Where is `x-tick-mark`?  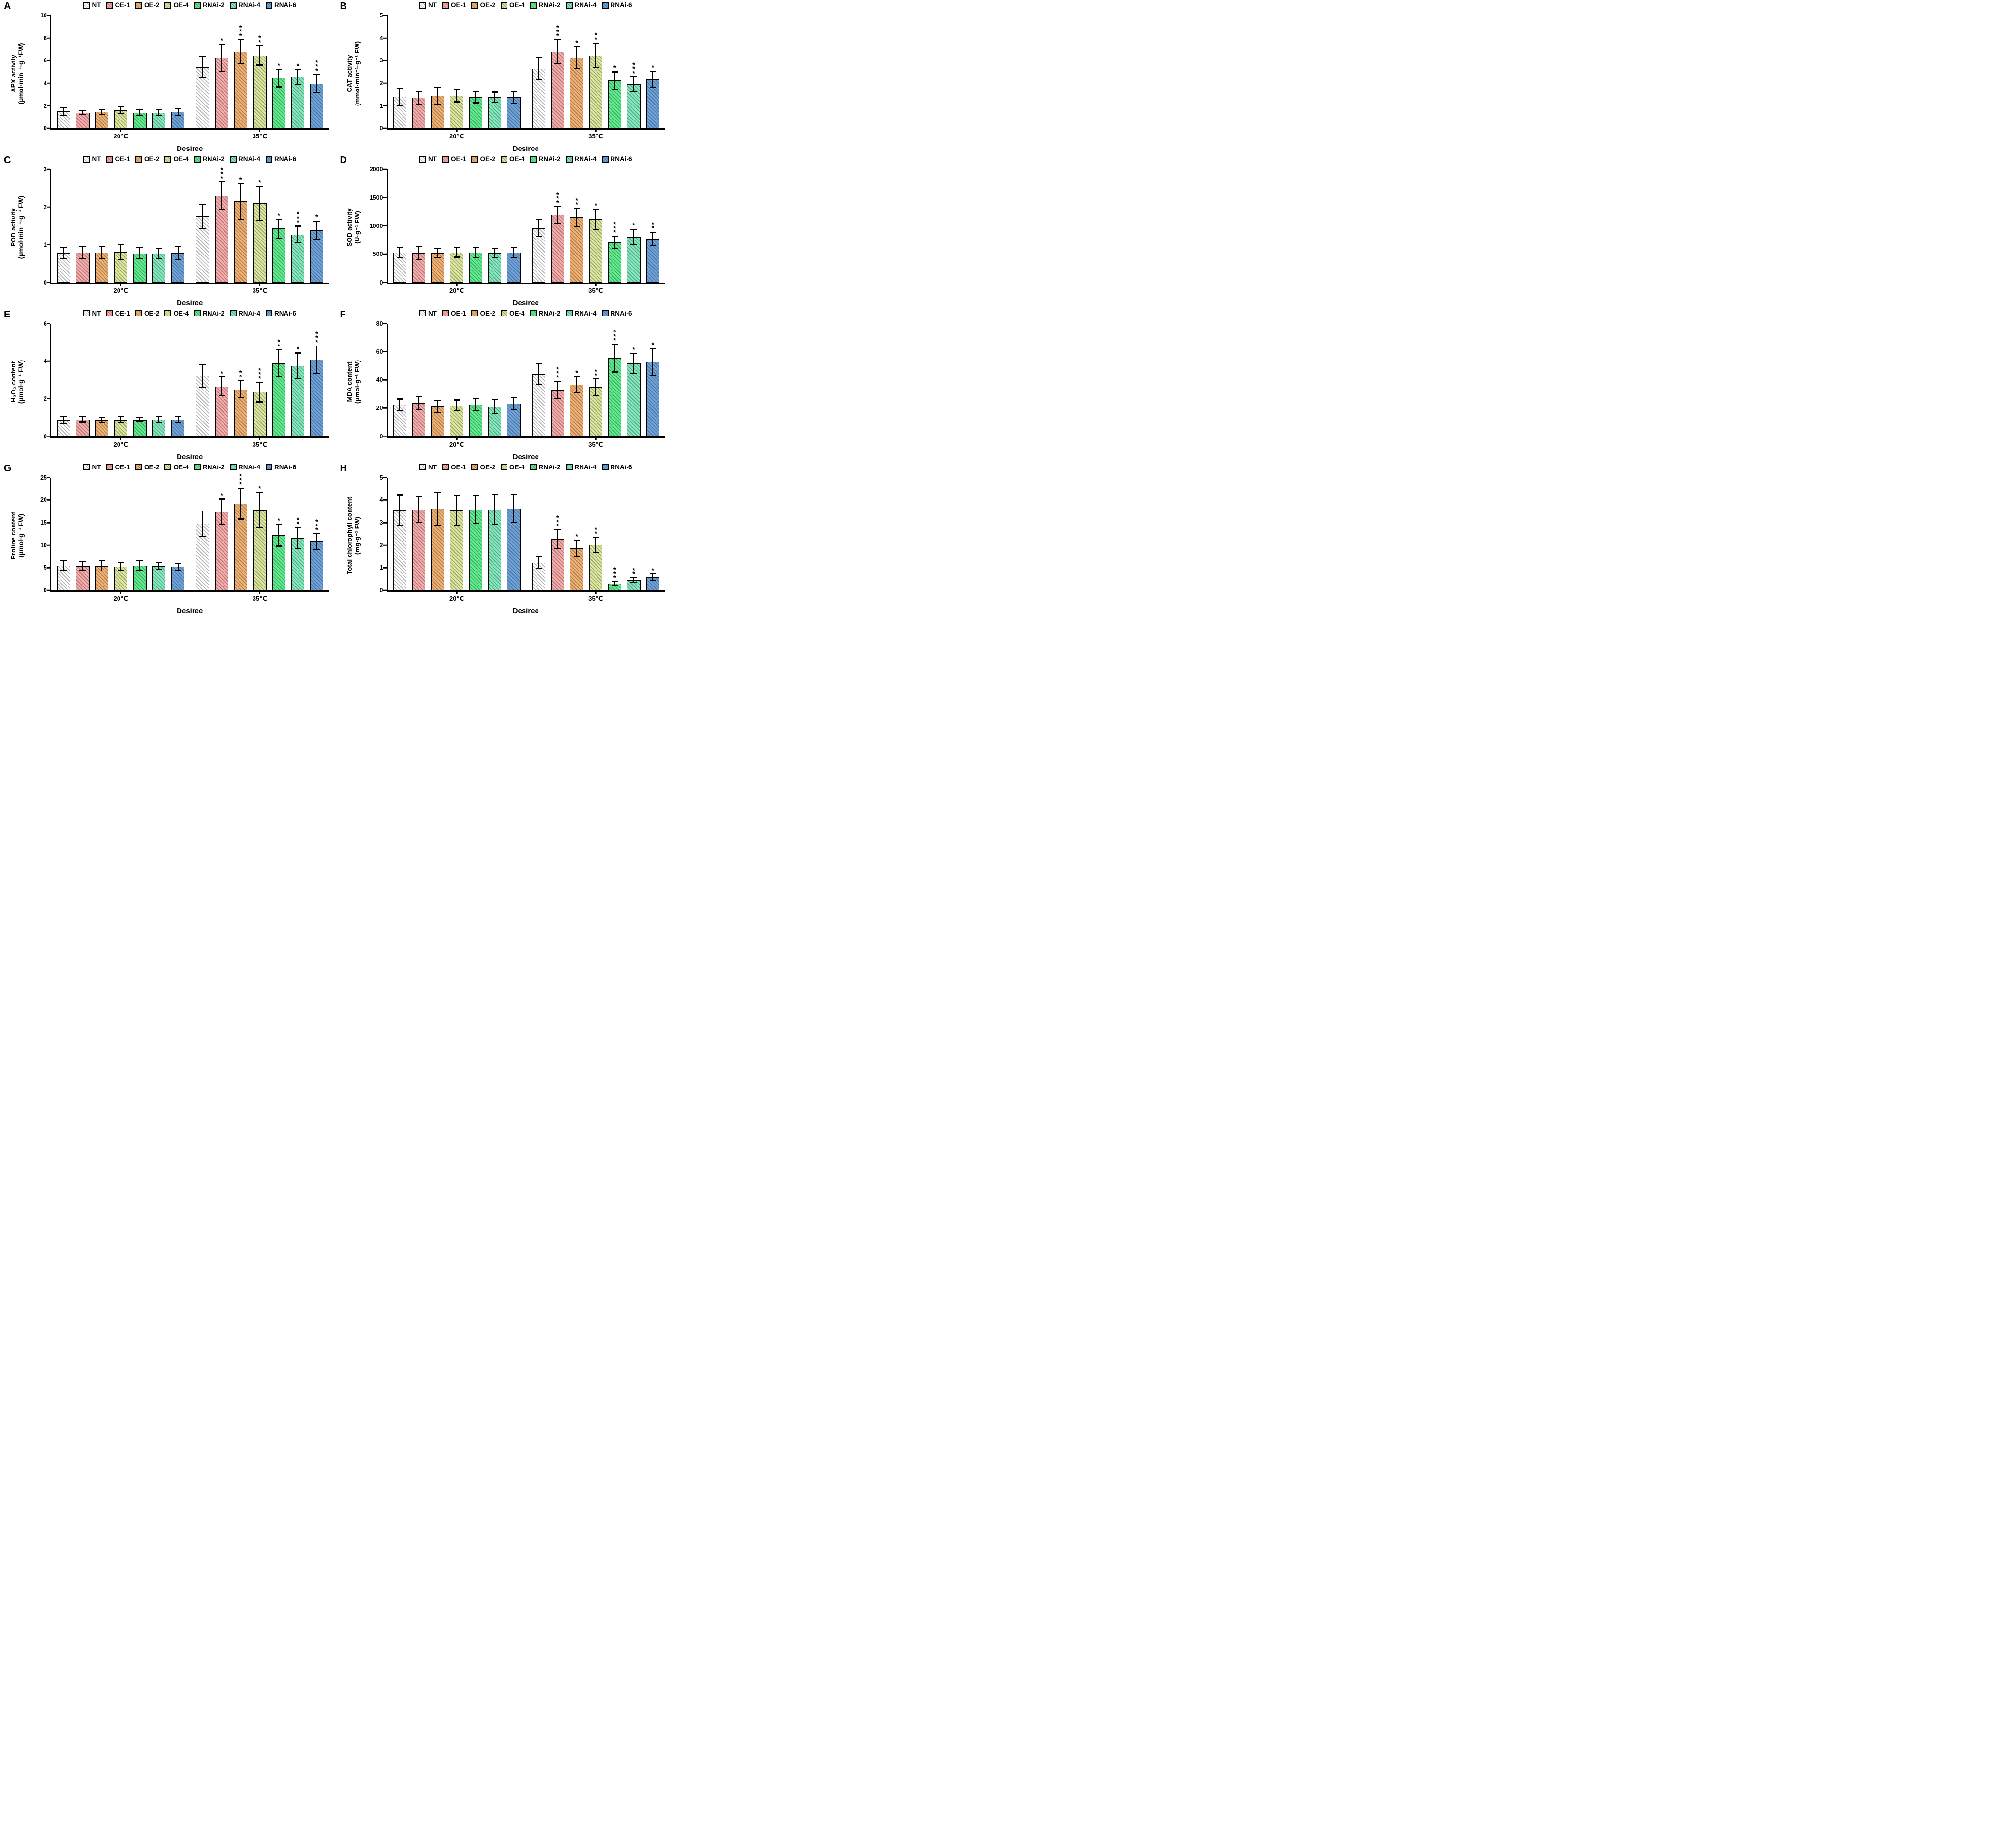 x-tick-mark is located at coordinates (596, 438).